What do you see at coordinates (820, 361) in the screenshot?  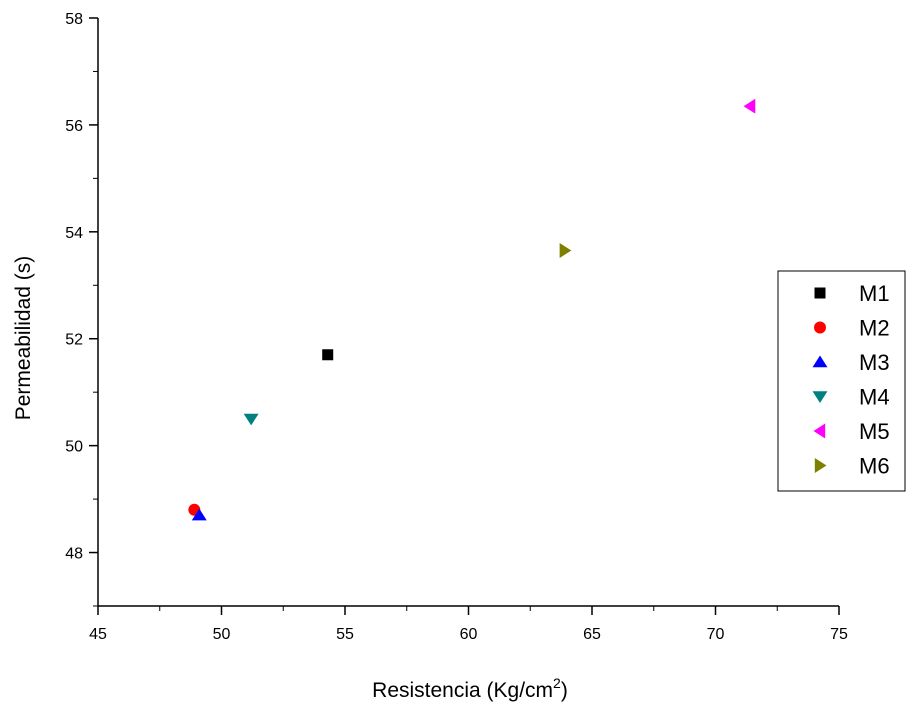 I see `legend-marker-m3` at bounding box center [820, 361].